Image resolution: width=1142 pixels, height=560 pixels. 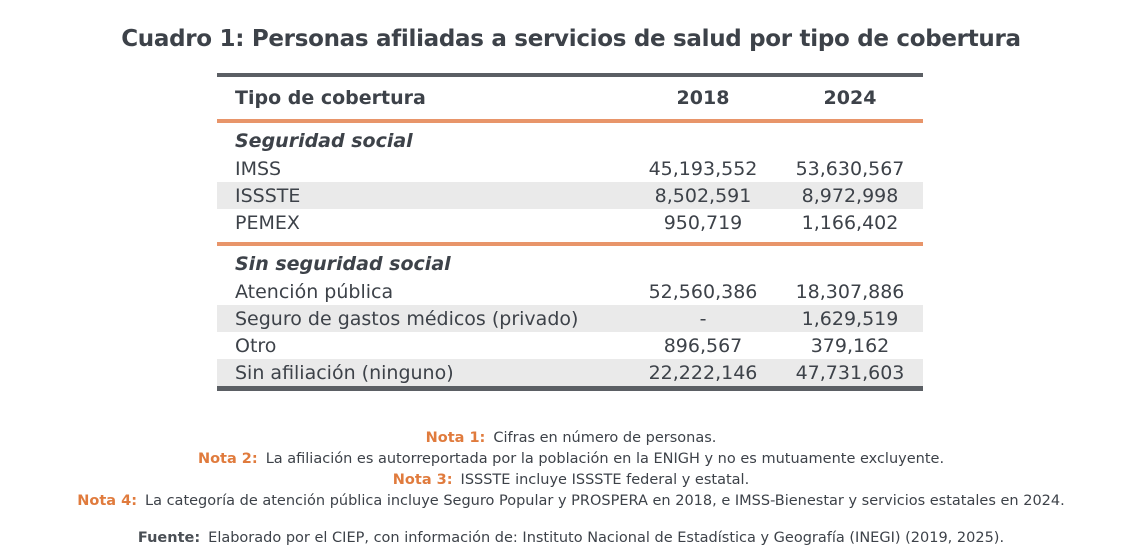 I want to click on value-2018: -, so click(x=703, y=318).